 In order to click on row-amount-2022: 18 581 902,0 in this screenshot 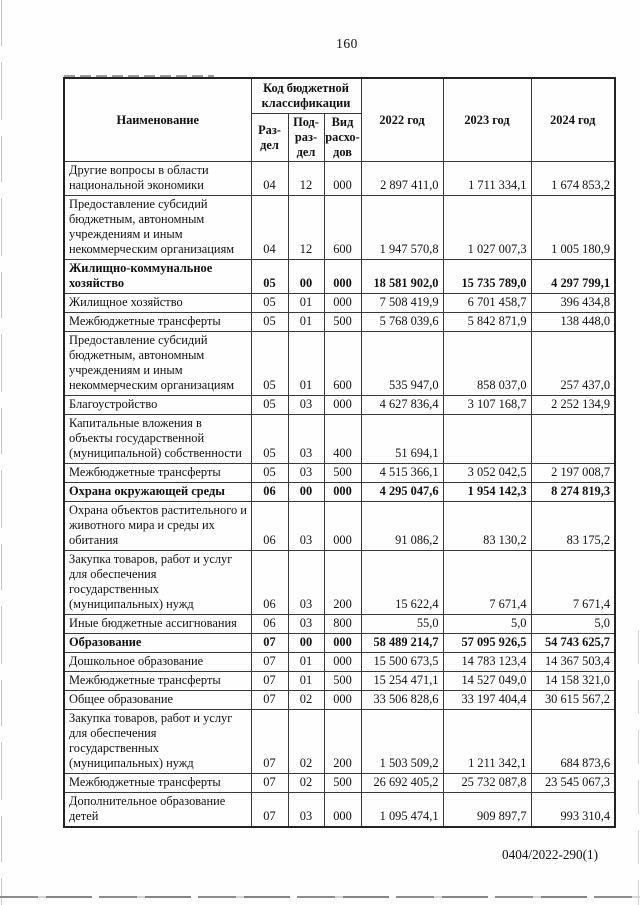, I will do `click(402, 276)`.